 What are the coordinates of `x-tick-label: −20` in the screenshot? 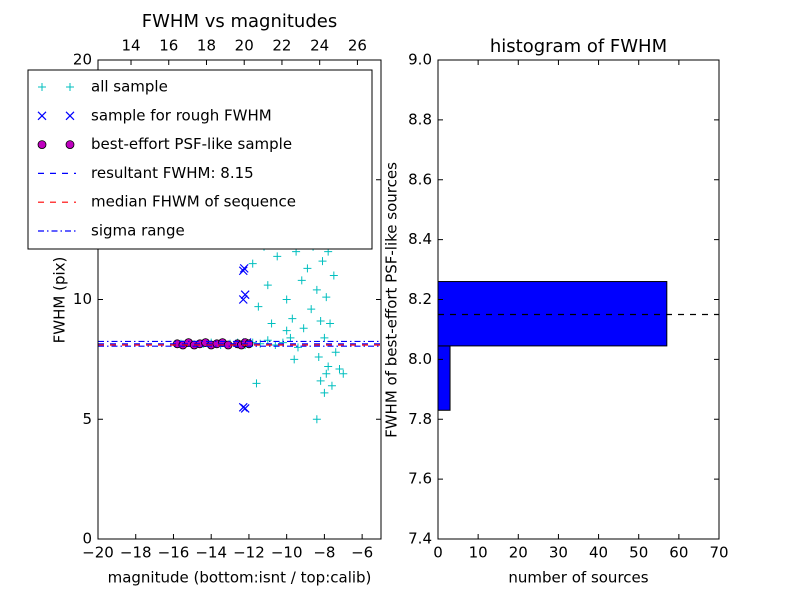 It's located at (98, 553).